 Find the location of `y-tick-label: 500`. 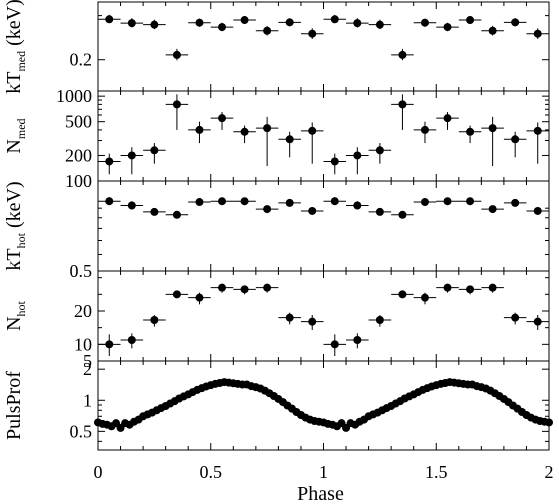

y-tick-label: 500 is located at coordinates (78, 122).